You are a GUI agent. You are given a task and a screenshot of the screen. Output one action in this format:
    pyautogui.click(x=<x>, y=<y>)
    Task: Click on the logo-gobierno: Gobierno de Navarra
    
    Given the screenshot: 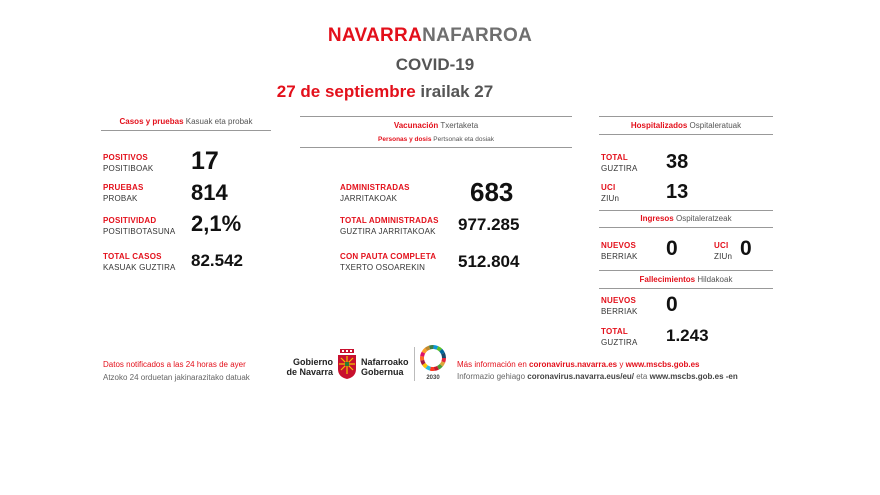 What is the action you would take?
    pyautogui.click(x=309, y=367)
    